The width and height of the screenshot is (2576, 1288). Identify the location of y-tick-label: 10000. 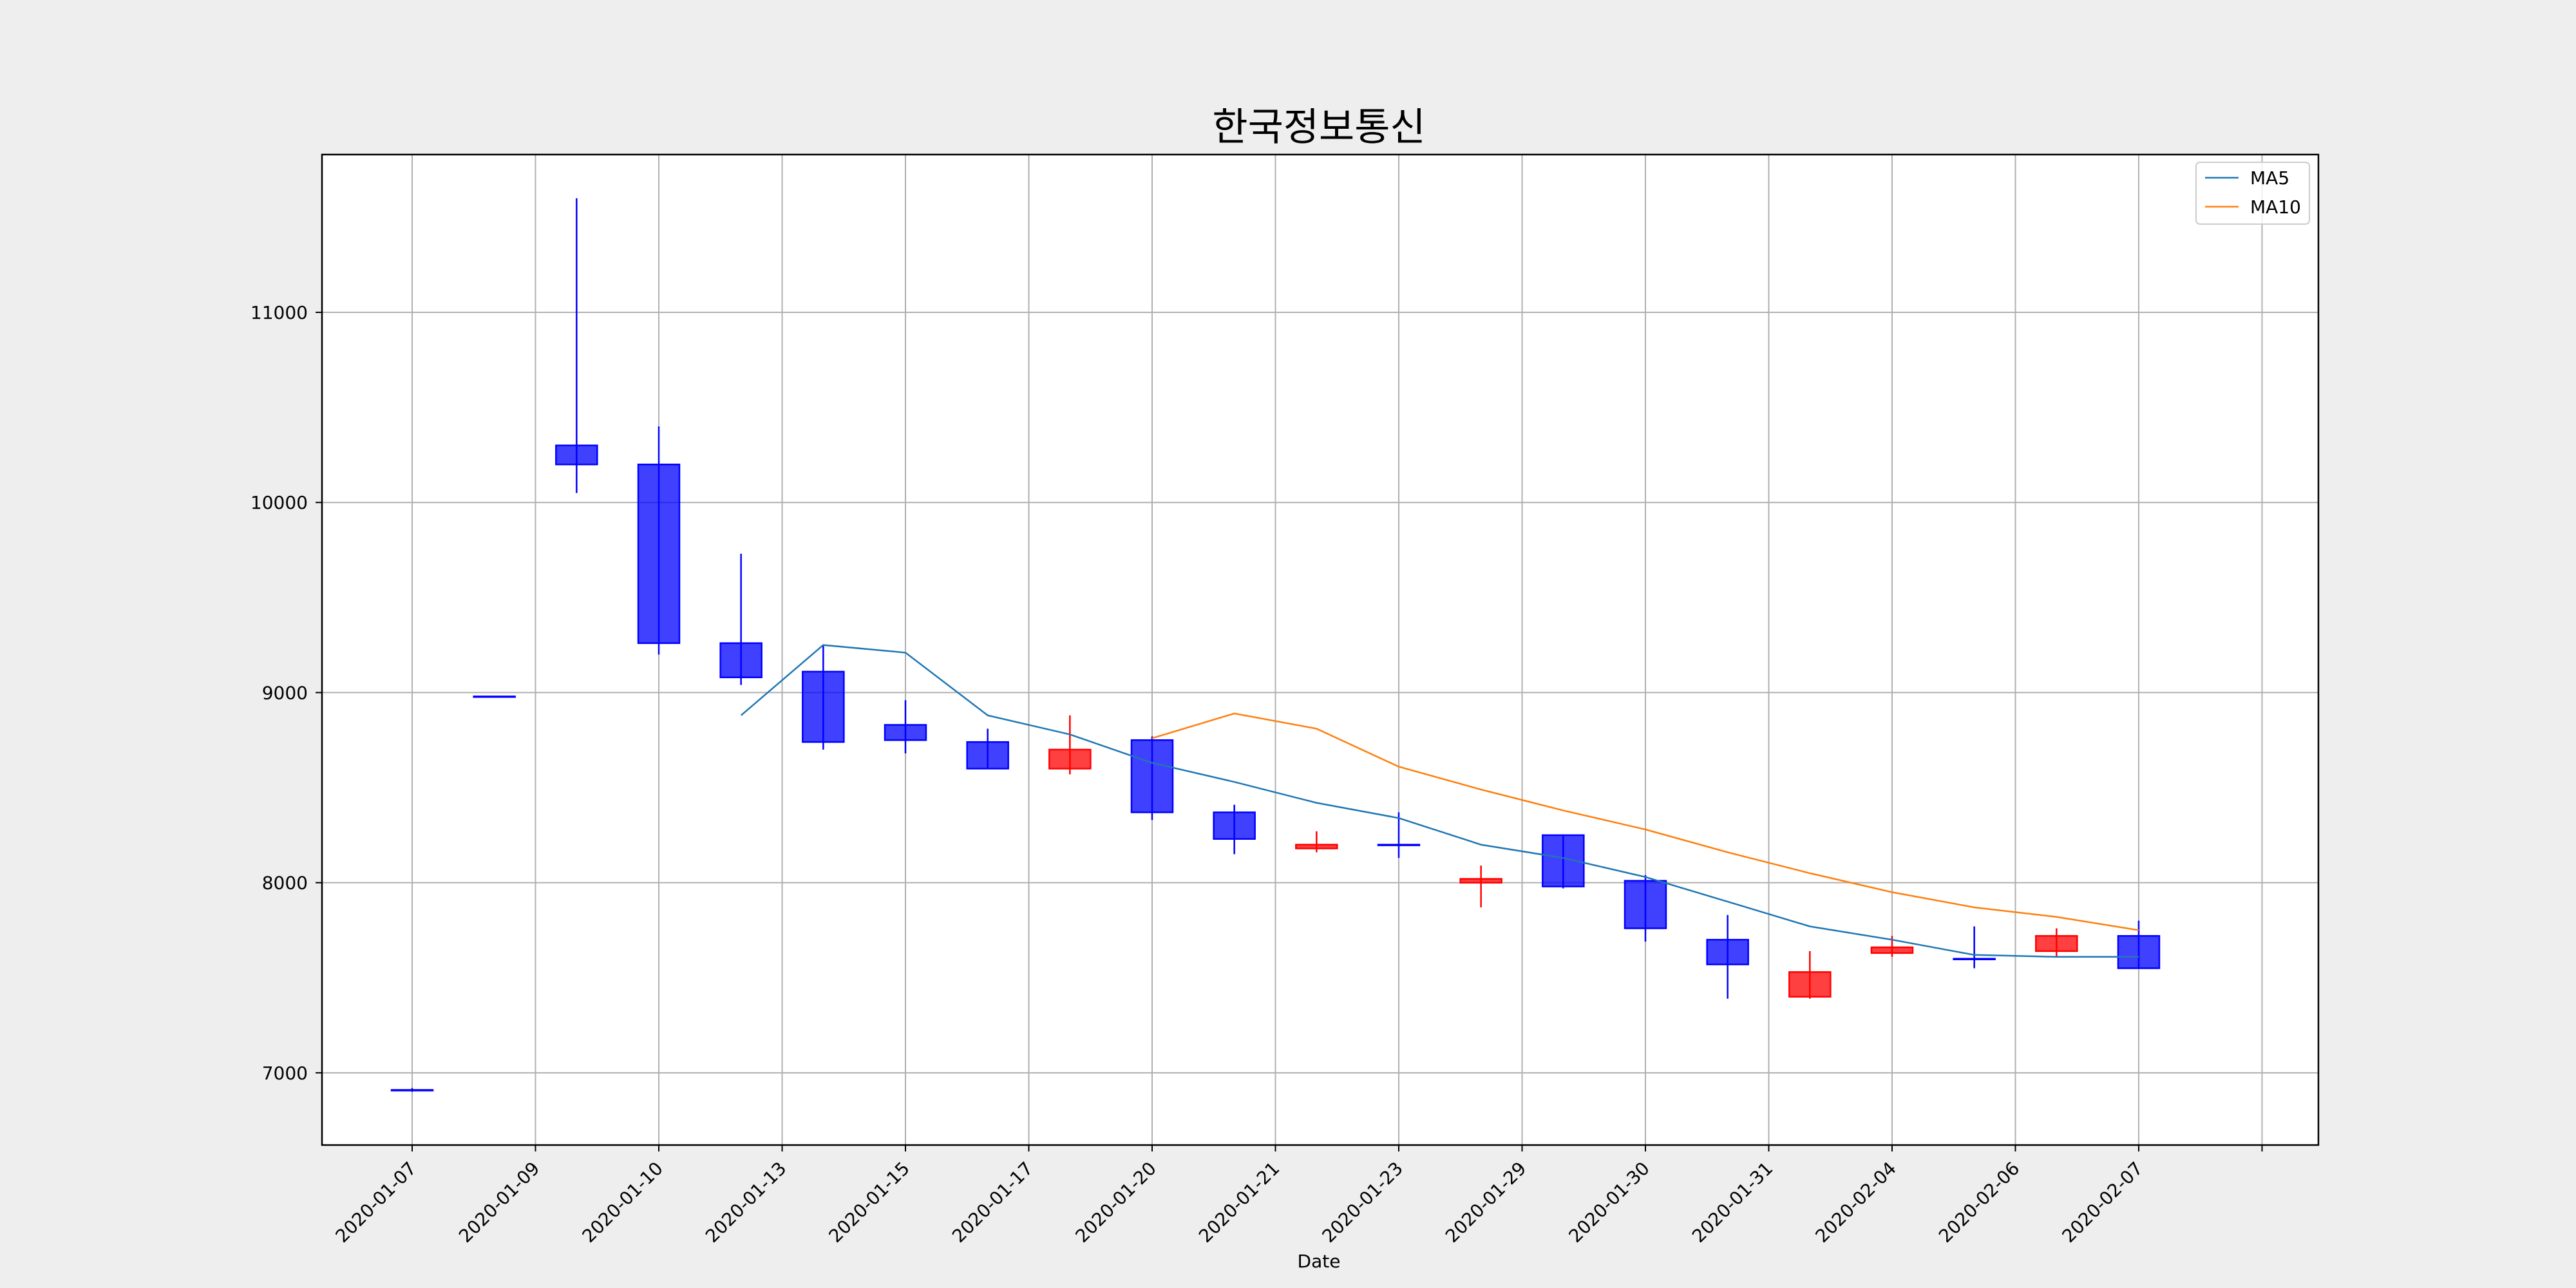
(279, 502).